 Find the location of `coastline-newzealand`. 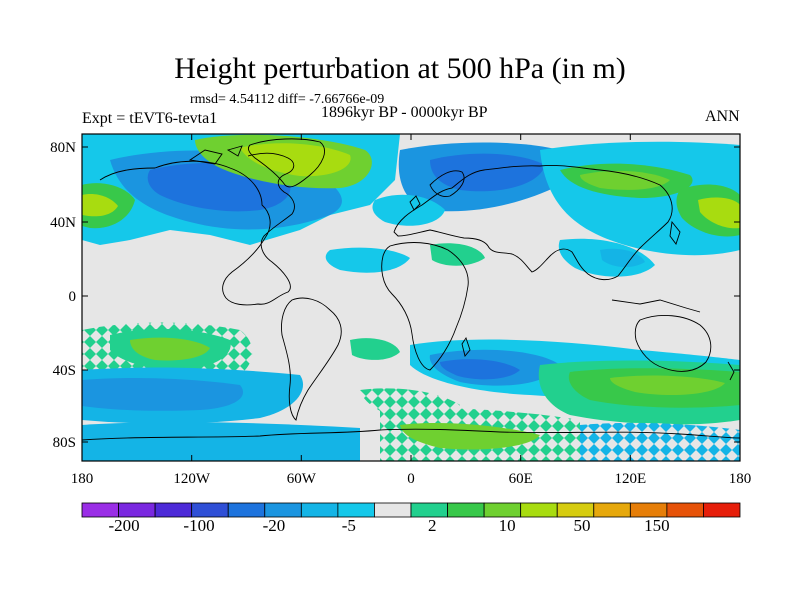

coastline-newzealand is located at coordinates (731, 371).